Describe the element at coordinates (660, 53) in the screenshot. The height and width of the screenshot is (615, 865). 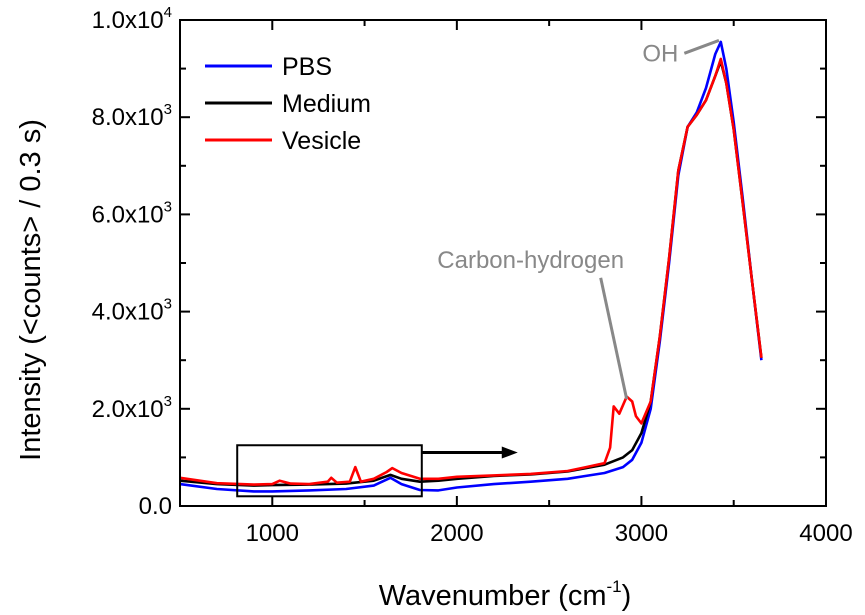
I see `annotation-label: OH` at that location.